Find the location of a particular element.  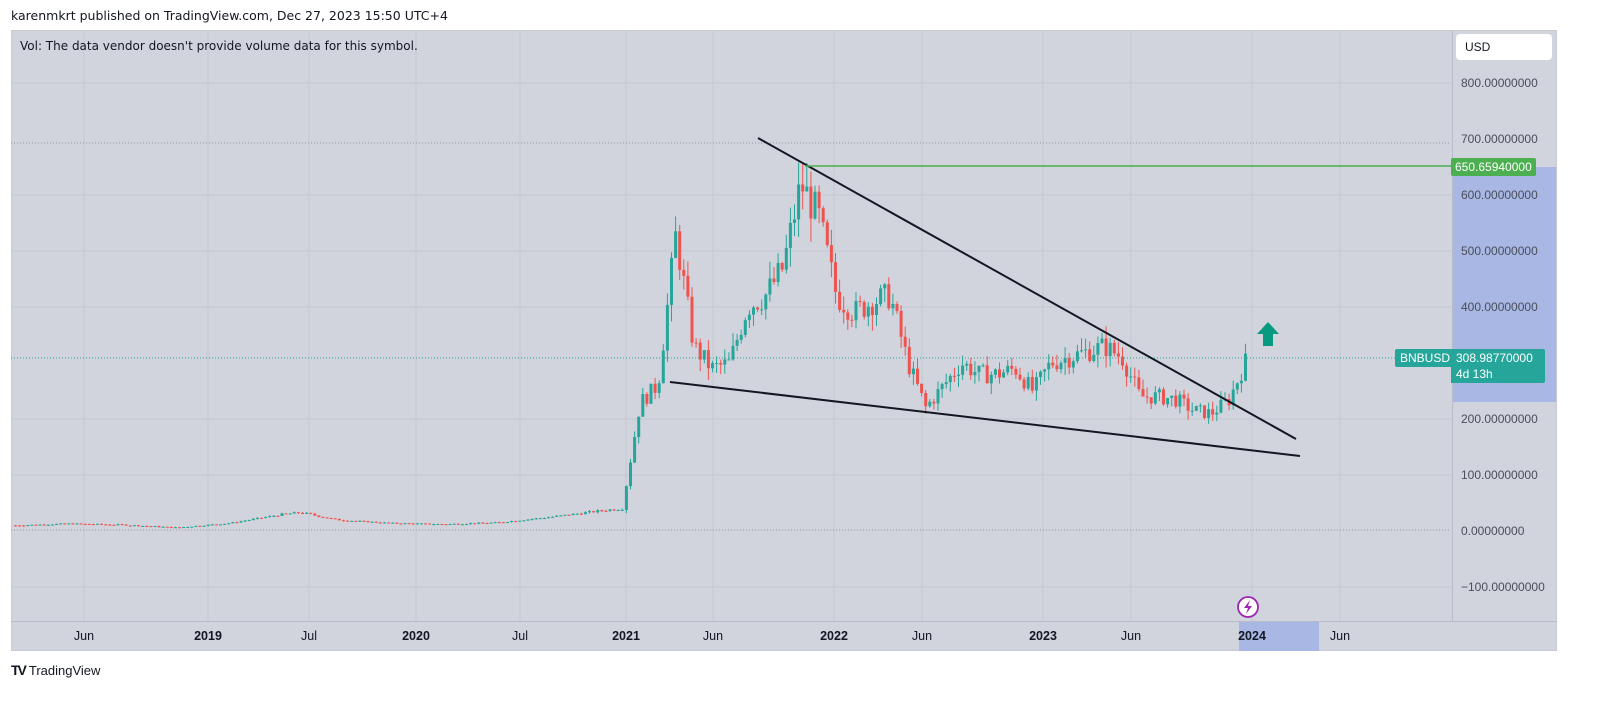

horizontal-line-price-label: 650.65940000 is located at coordinates (1493, 167).